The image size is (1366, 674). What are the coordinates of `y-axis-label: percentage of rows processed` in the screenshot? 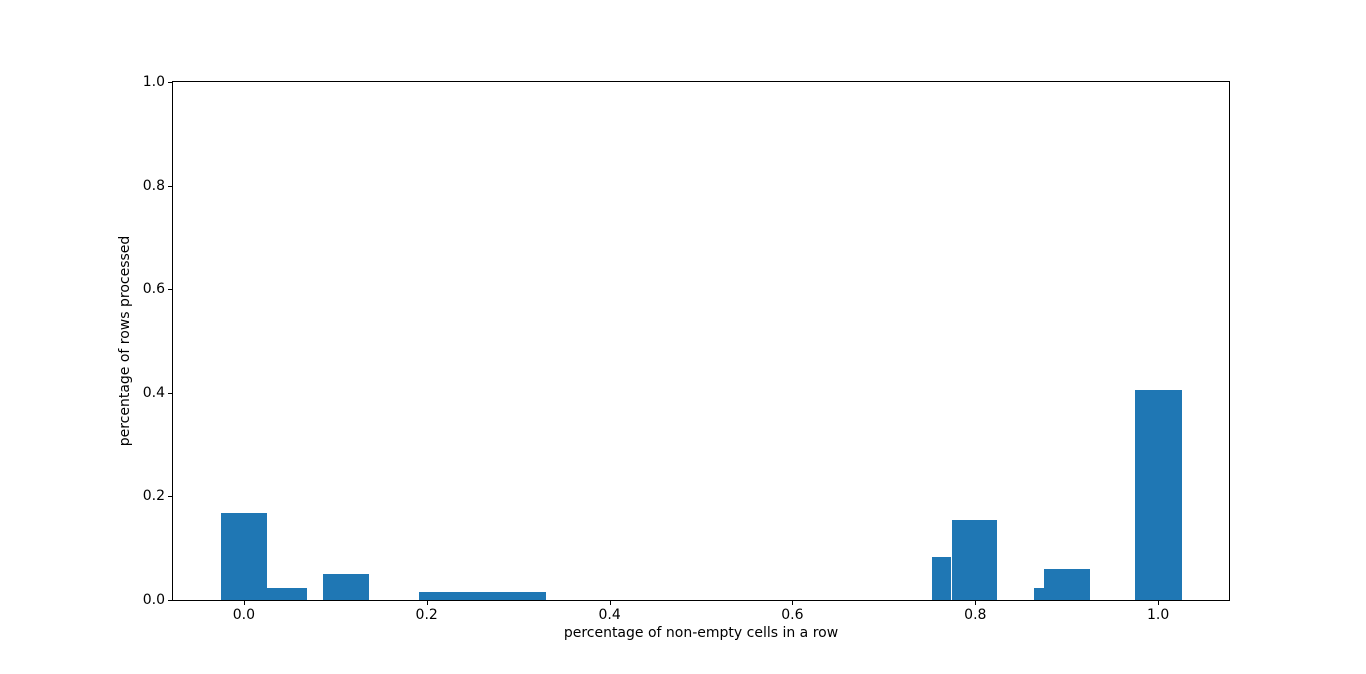 It's located at (125, 341).